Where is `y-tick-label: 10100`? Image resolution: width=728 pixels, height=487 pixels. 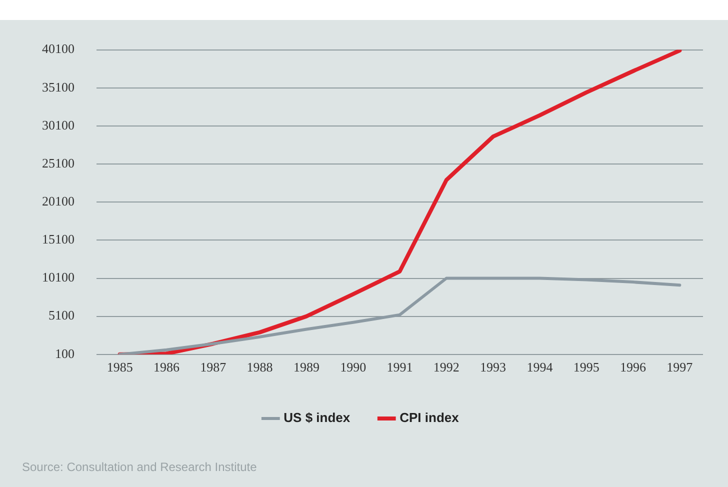 y-tick-label: 10100 is located at coordinates (58, 277).